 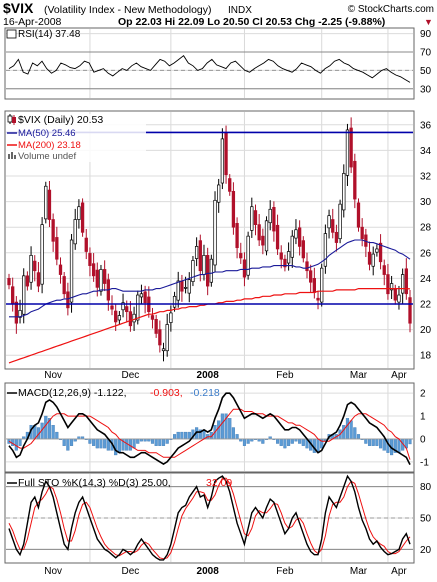 What do you see at coordinates (426, 292) in the screenshot?
I see `y-axis-ticks: 30 50 70 90 18 20 22 24 26 28 30 32 34 36 -1 0 1 2 20 50 80` at bounding box center [426, 292].